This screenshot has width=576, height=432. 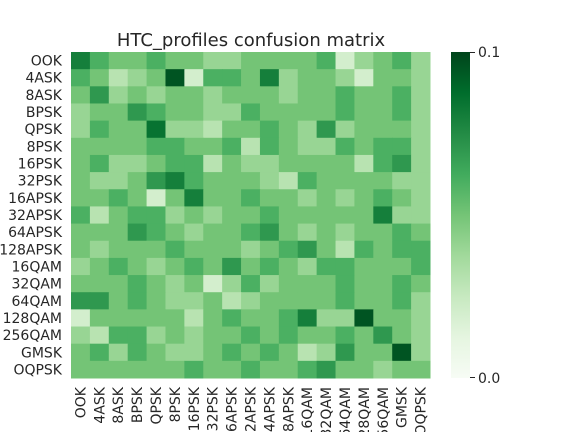 What do you see at coordinates (270, 409) in the screenshot?
I see `x-tick-label: 64APSK` at bounding box center [270, 409].